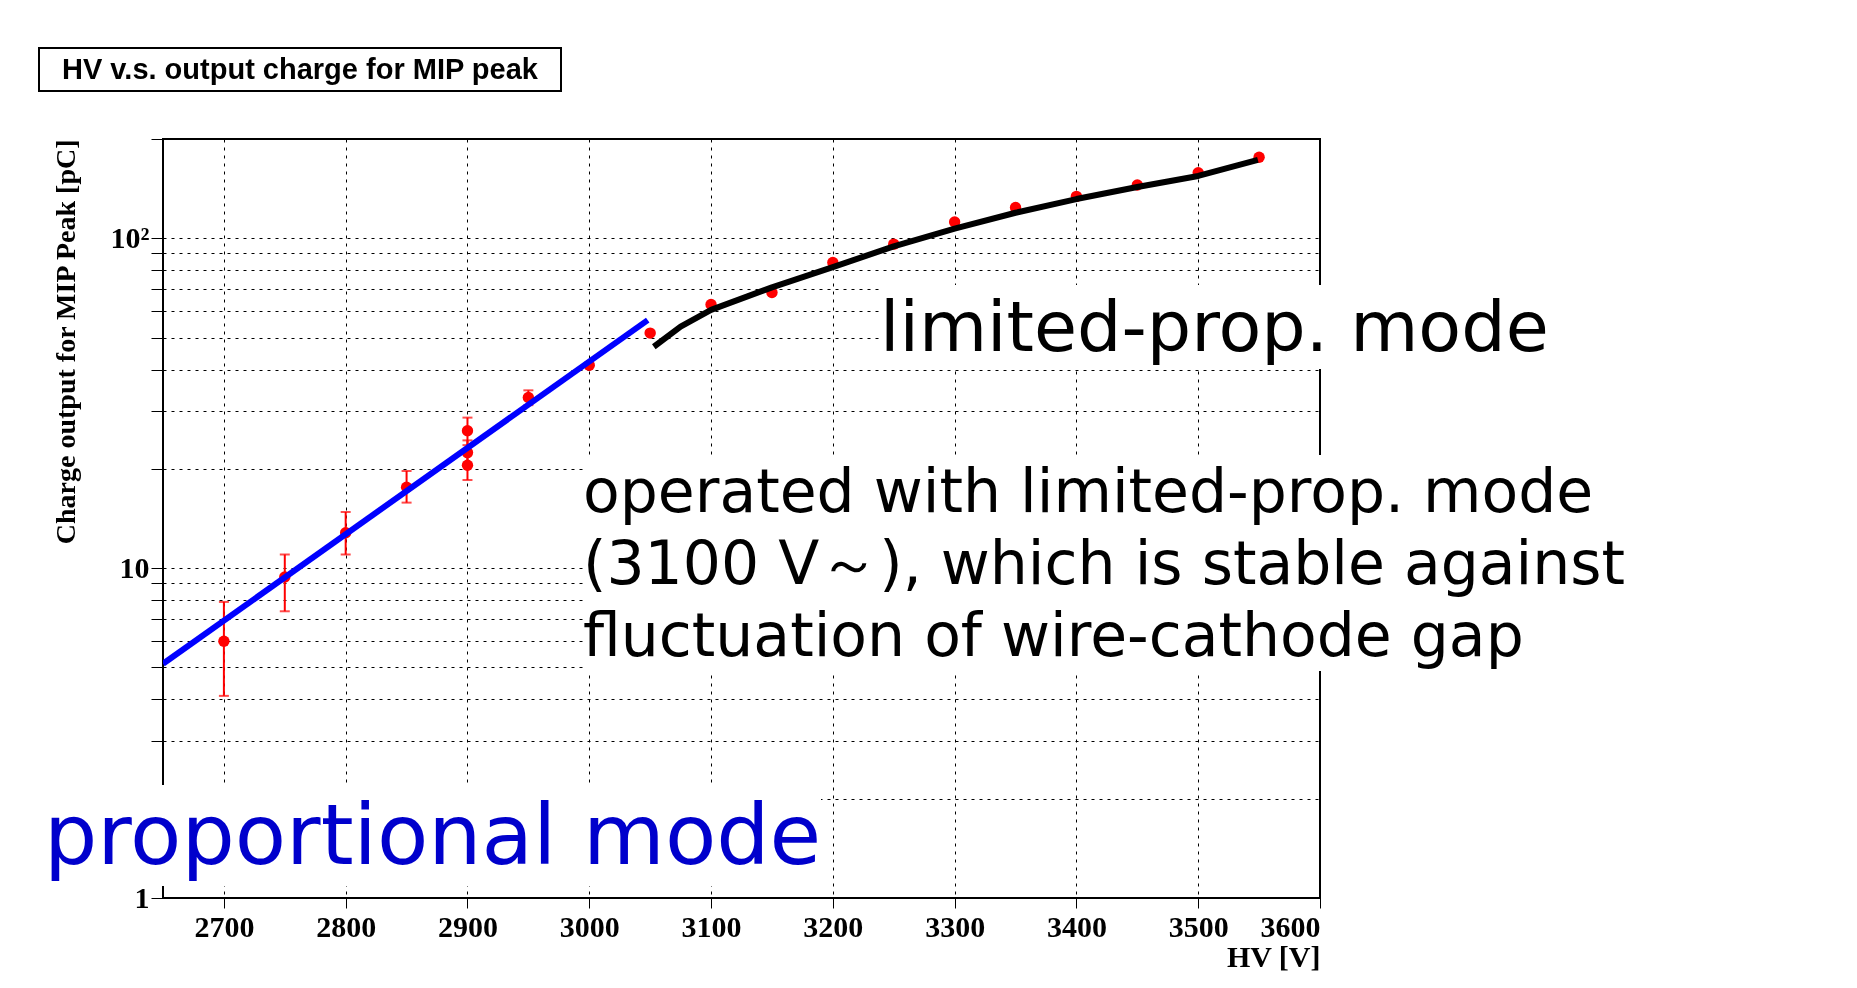  I want to click on x-tick-label: 2700, so click(224, 926).